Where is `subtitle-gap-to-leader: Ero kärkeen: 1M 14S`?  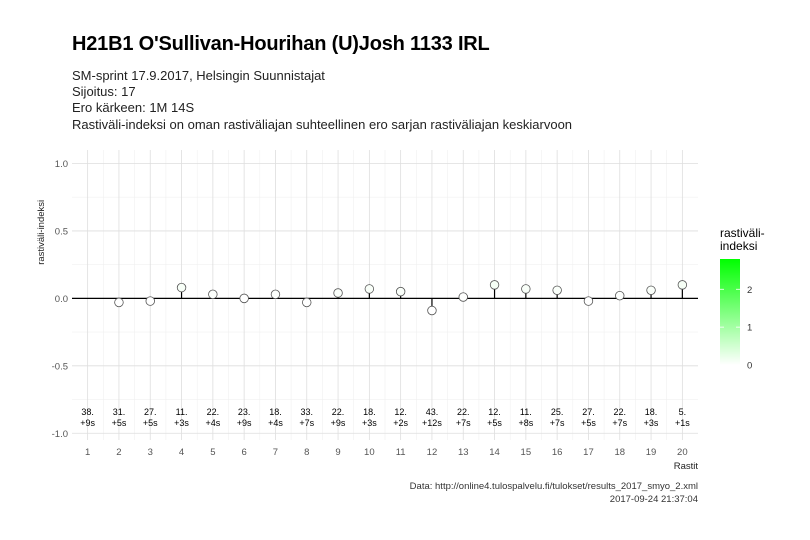 subtitle-gap-to-leader: Ero kärkeen: 1M 14S is located at coordinates (133, 107).